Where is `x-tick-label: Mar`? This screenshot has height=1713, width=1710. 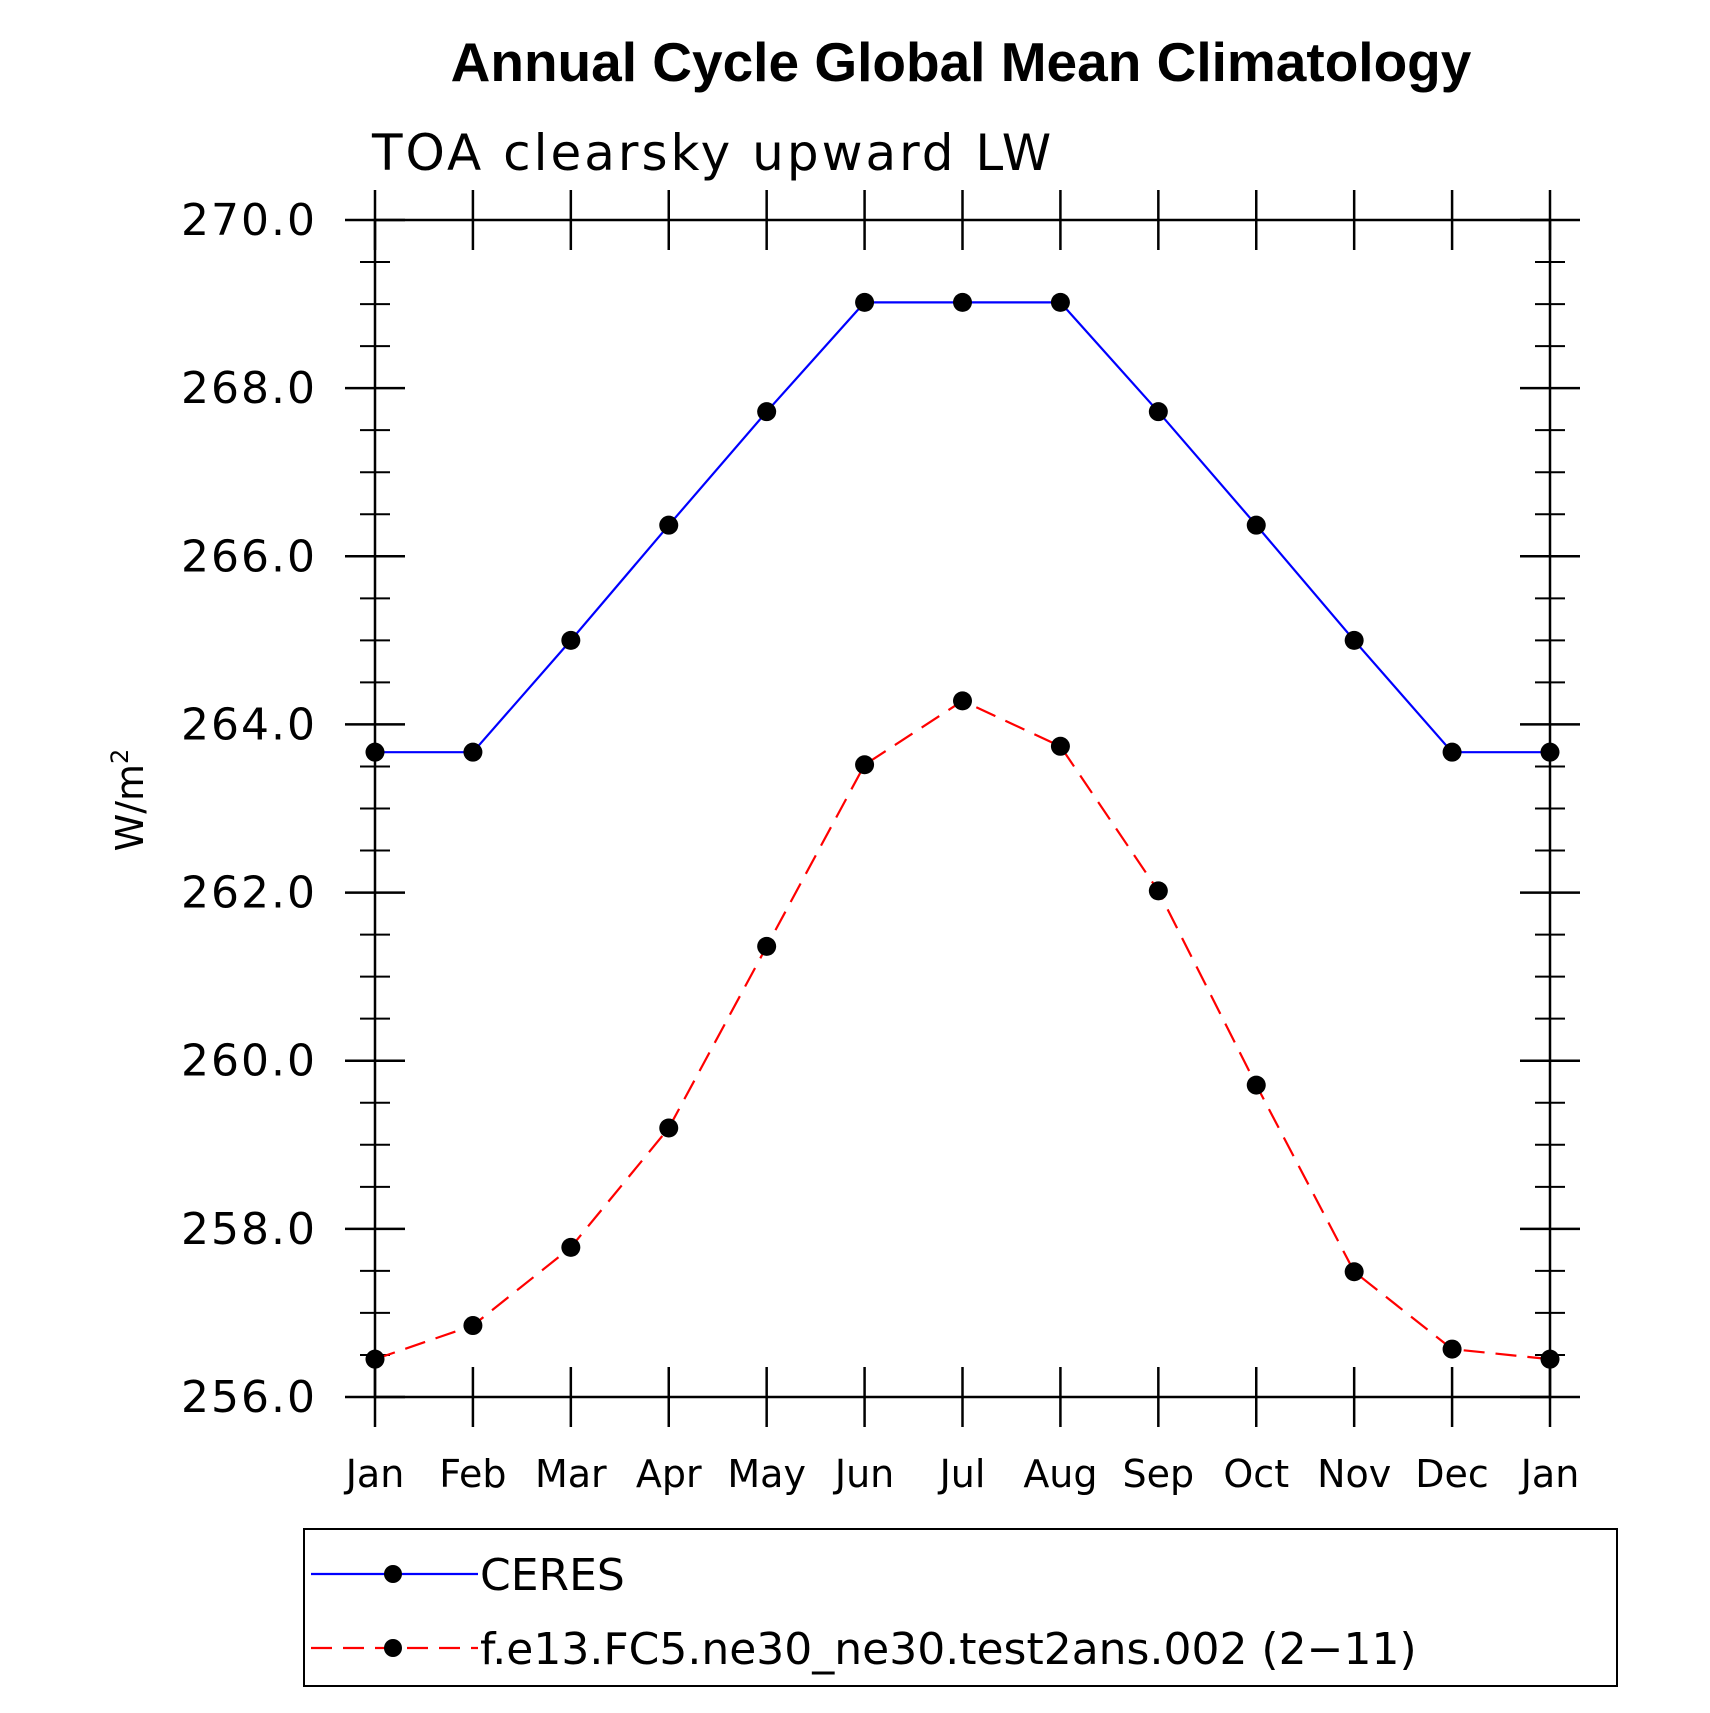 x-tick-label: Mar is located at coordinates (571, 1474).